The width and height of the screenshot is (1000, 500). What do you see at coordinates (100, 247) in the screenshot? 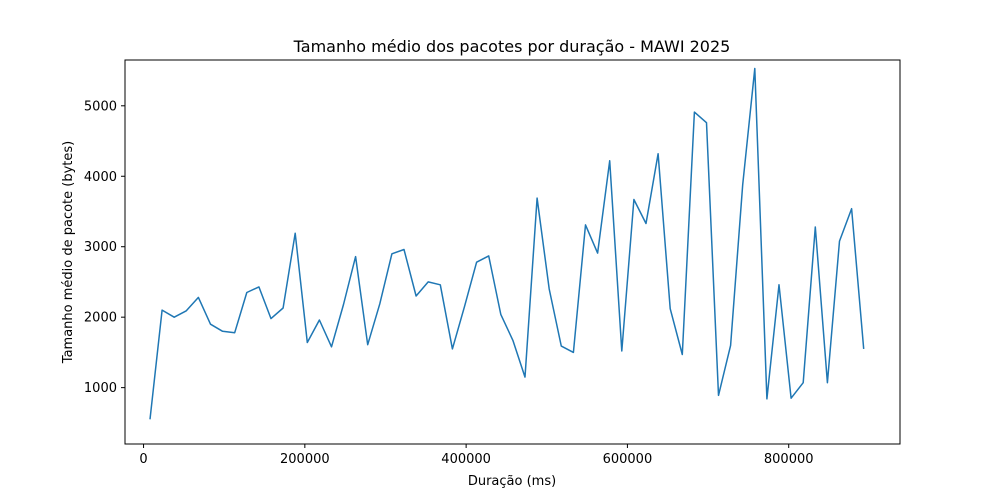
I see `y-tick-label: 3000` at bounding box center [100, 247].